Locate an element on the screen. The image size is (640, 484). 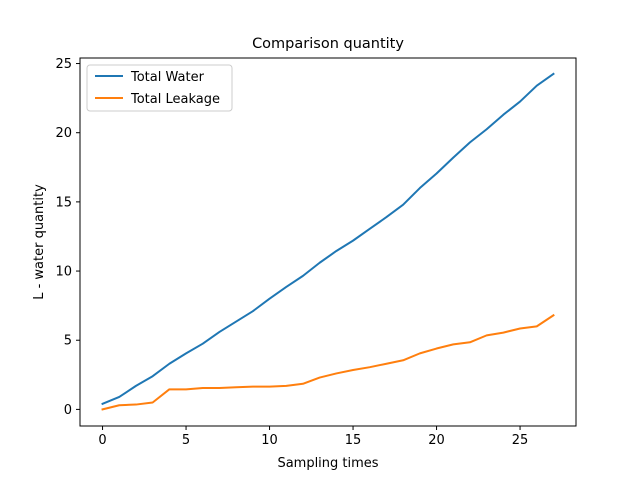
legend-box is located at coordinates (159, 88).